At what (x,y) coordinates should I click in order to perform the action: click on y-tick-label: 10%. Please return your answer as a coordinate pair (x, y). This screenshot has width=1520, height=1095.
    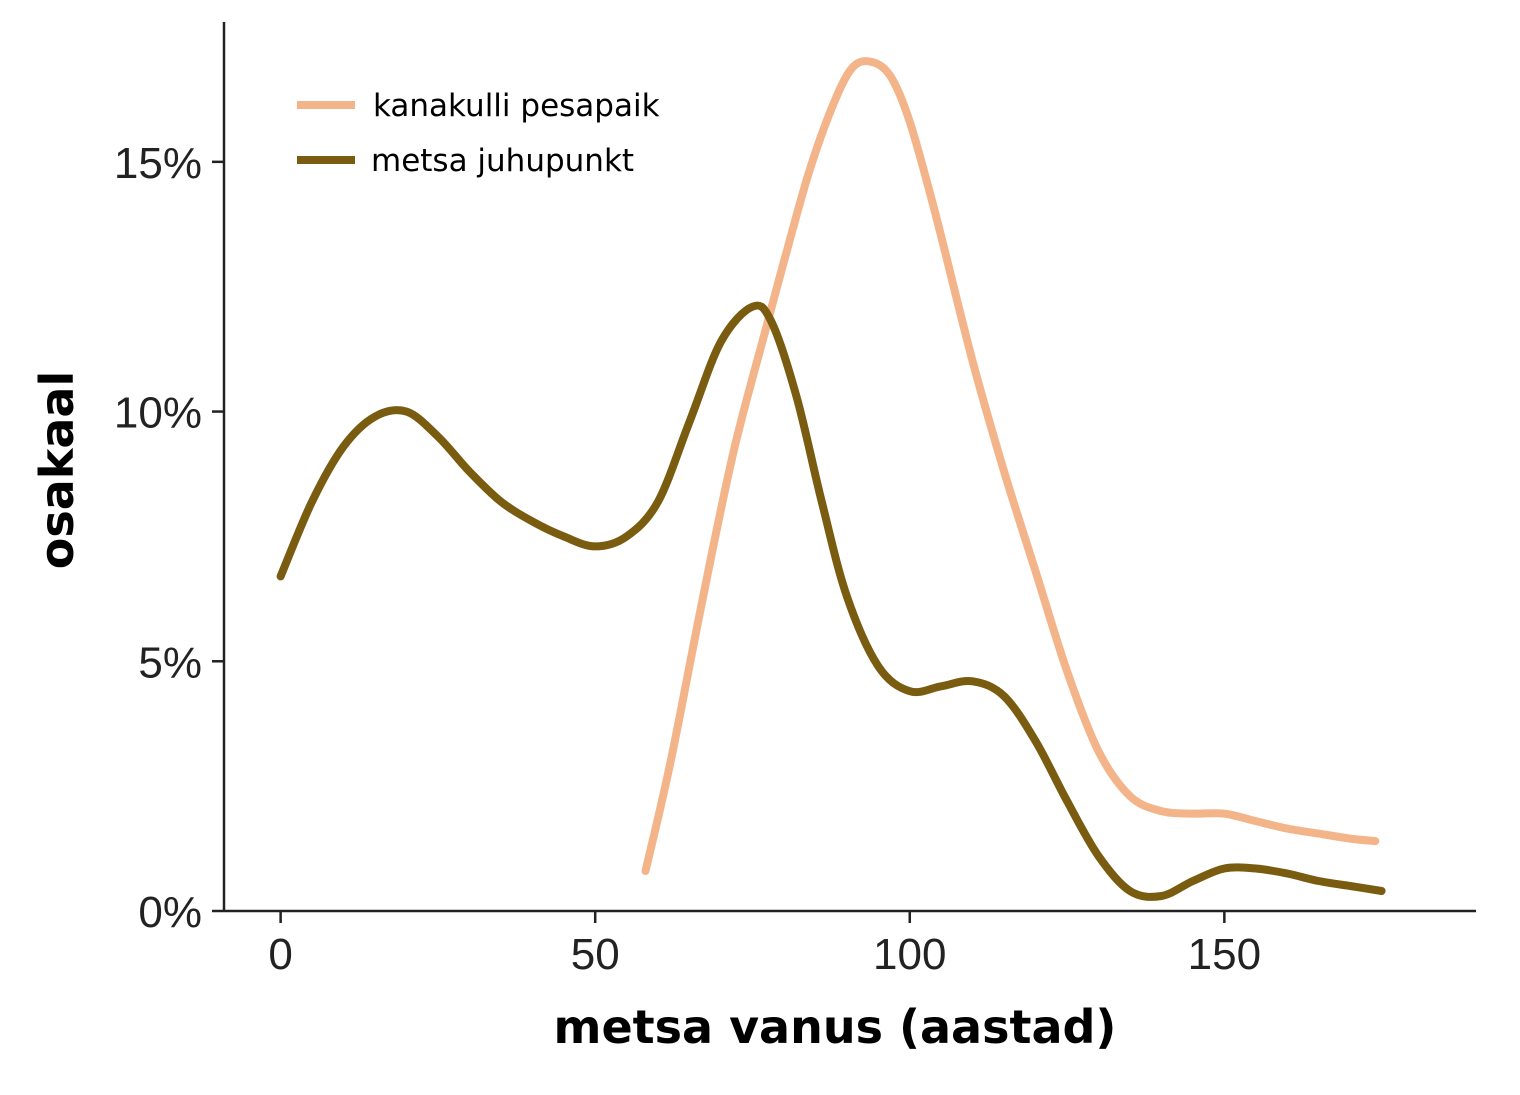
    Looking at the image, I should click on (158, 413).